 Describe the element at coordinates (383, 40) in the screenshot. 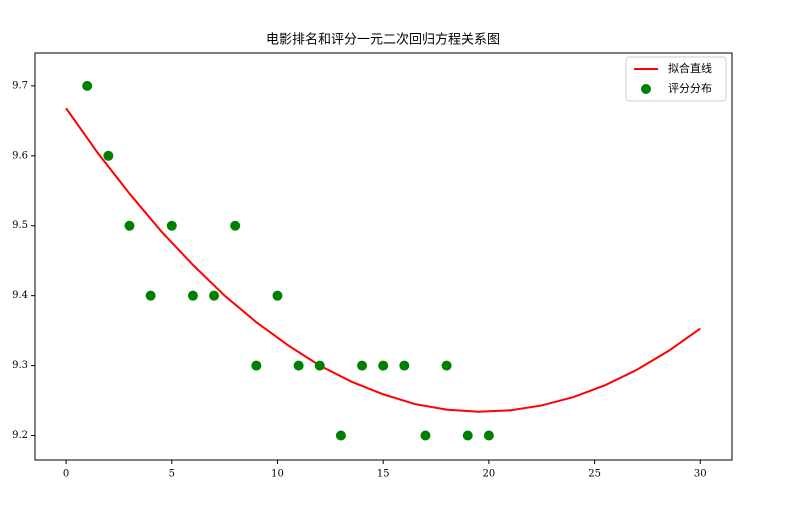

I see `chart-title: 电影排名和评分一元二次回归方程关系图` at that location.